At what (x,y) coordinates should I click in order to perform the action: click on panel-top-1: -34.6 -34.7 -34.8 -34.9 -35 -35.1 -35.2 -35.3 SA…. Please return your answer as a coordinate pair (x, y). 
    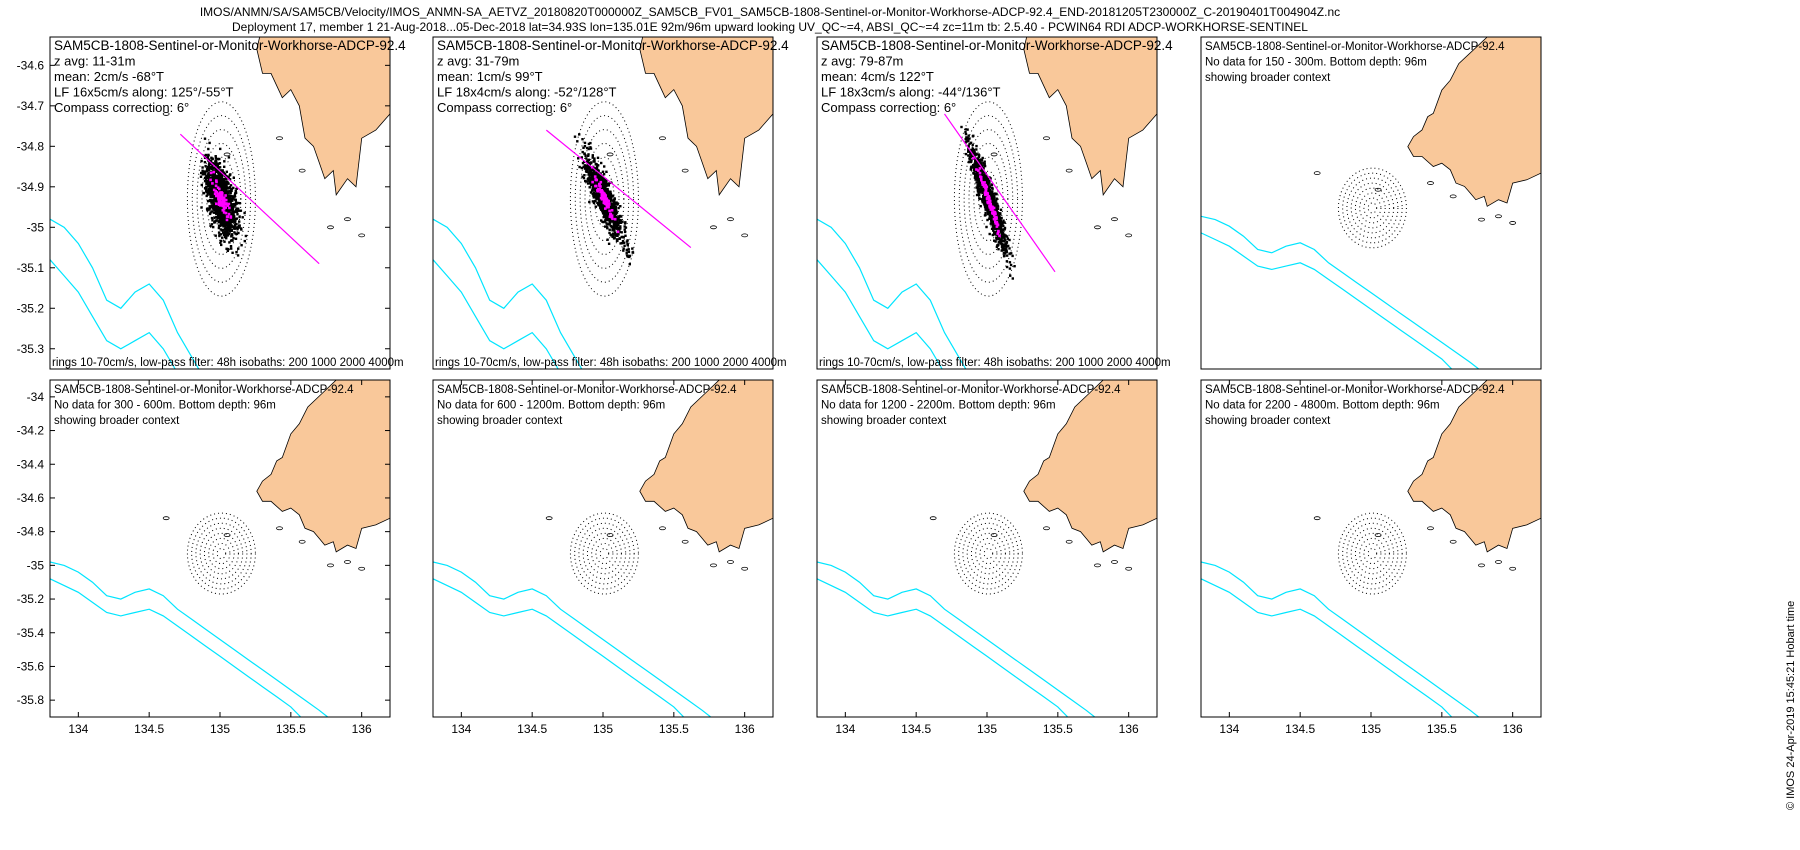
    Looking at the image, I should click on (211, 203).